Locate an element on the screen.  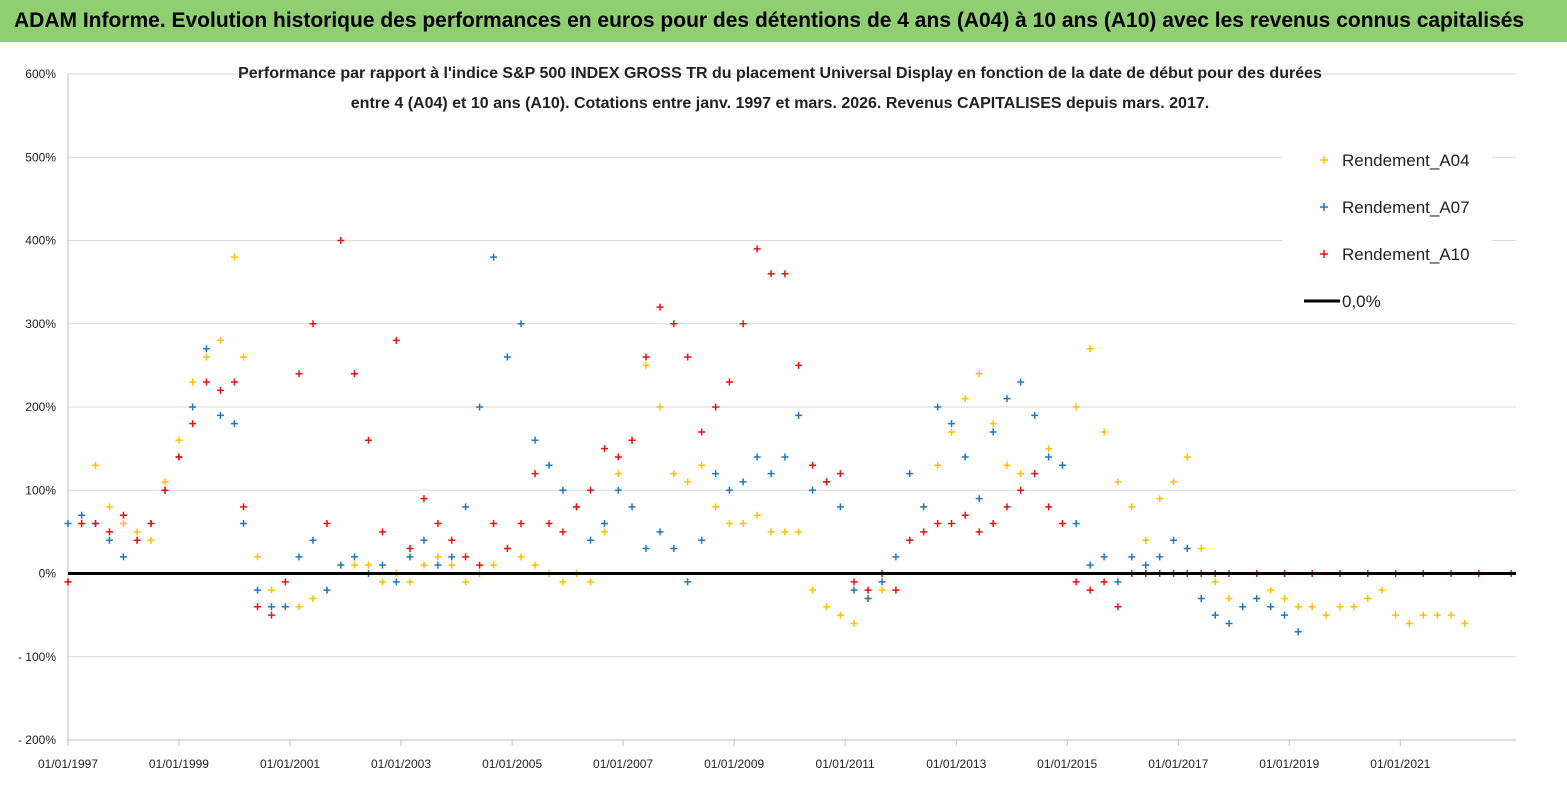
y-tick-label: 100% is located at coordinates (40, 490).